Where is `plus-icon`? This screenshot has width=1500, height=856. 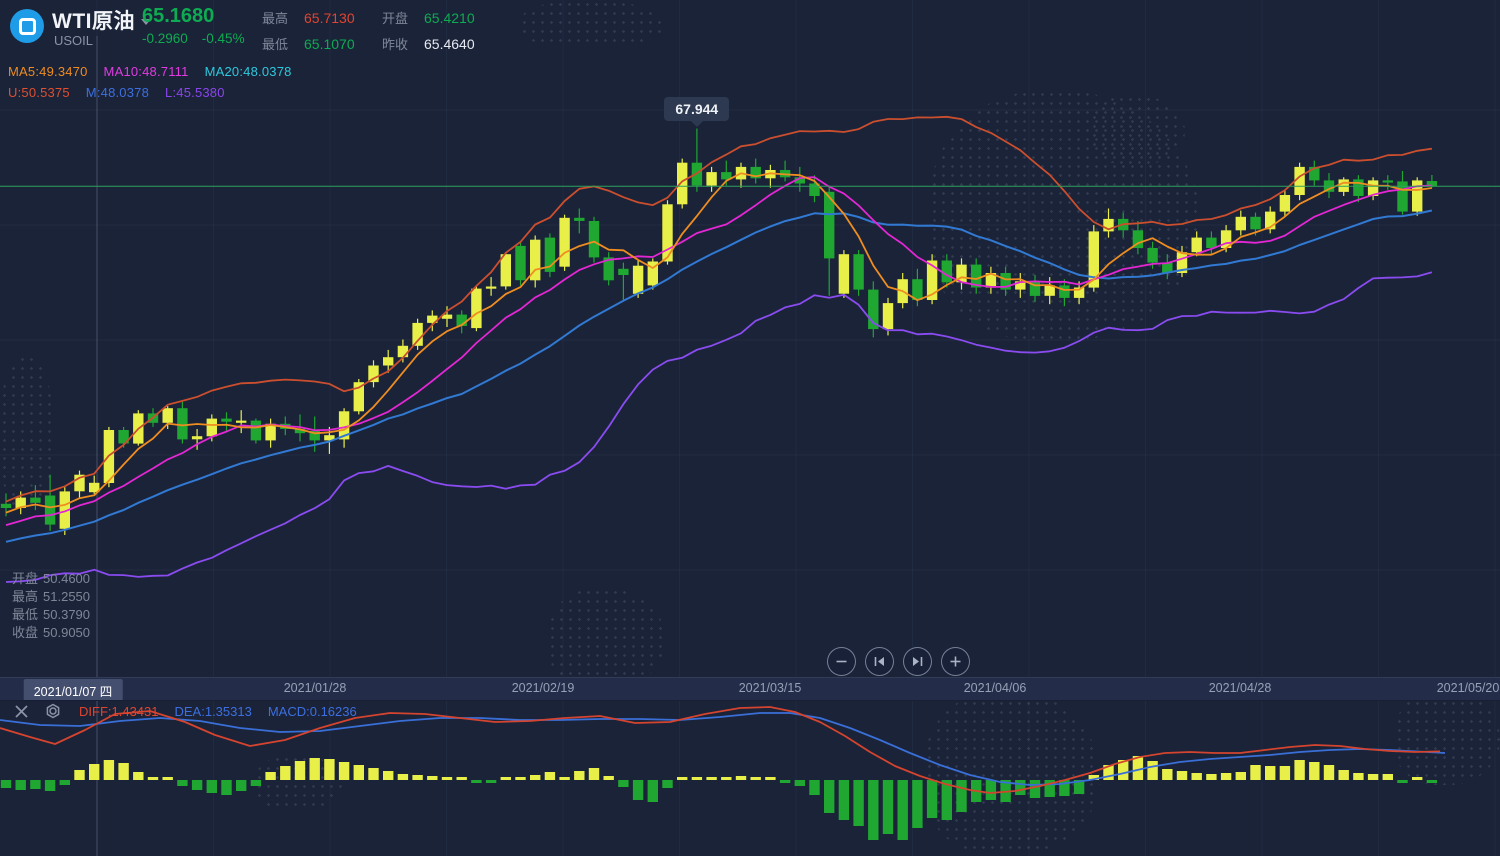
plus-icon is located at coordinates (955, 661).